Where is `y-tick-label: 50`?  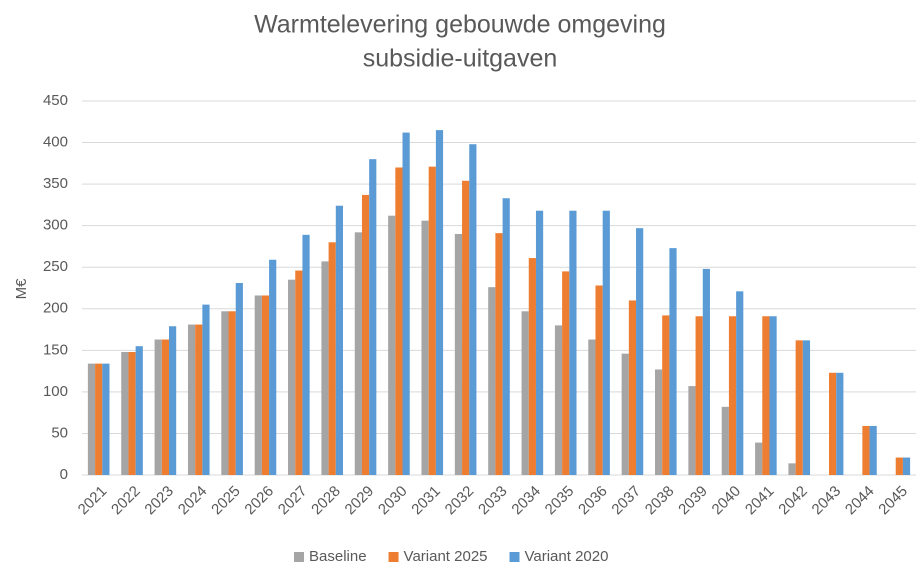 y-tick-label: 50 is located at coordinates (59, 432).